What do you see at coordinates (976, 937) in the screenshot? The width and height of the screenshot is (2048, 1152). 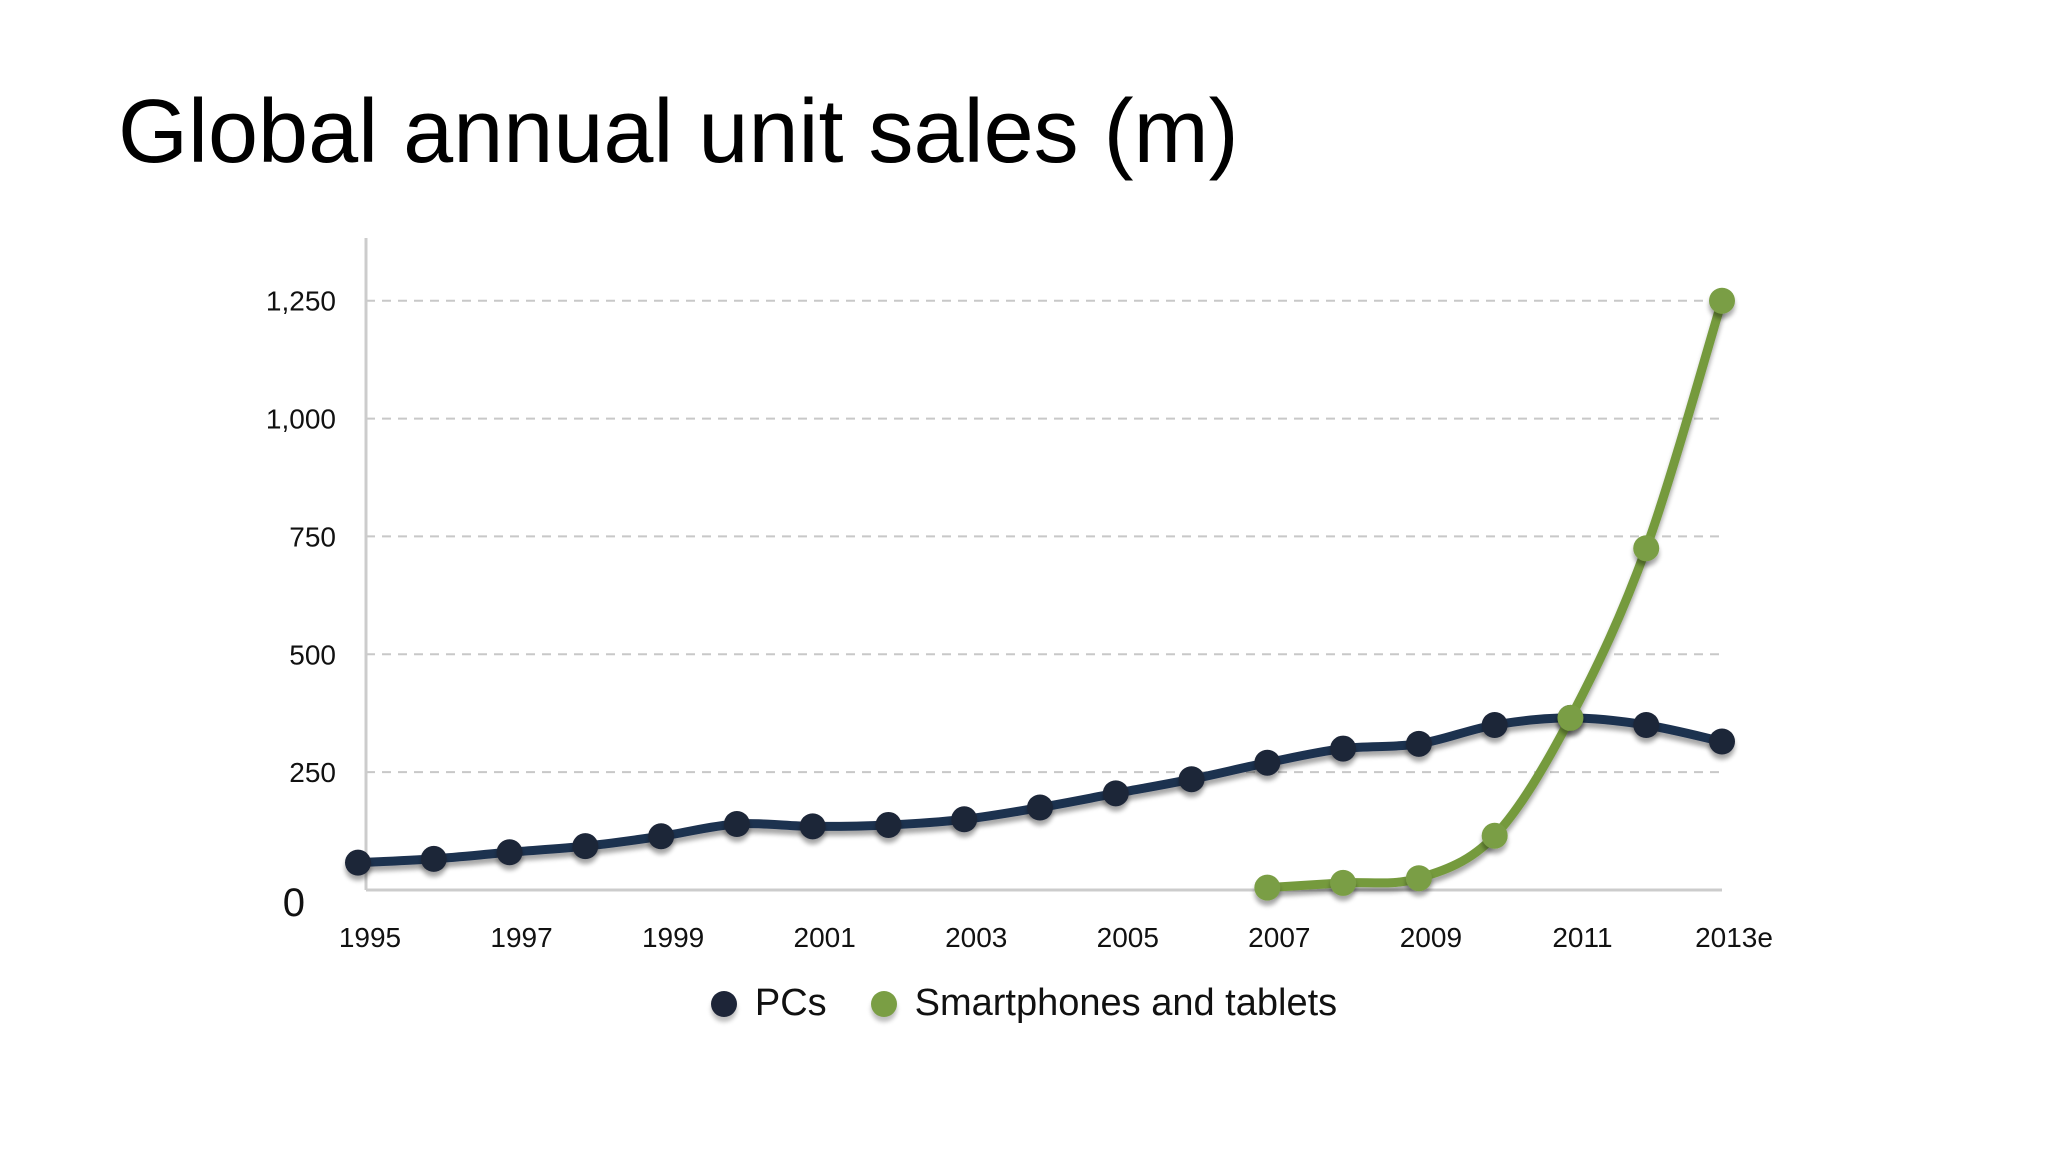 I see `x-tick-label: 2003` at bounding box center [976, 937].